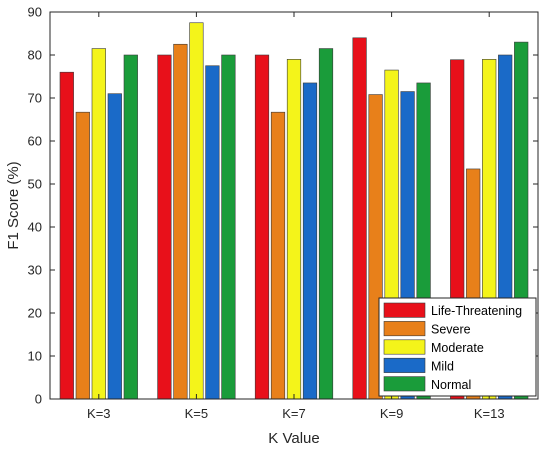 Image resolution: width=550 pixels, height=453 pixels. I want to click on bar-mild-k3, so click(114, 246).